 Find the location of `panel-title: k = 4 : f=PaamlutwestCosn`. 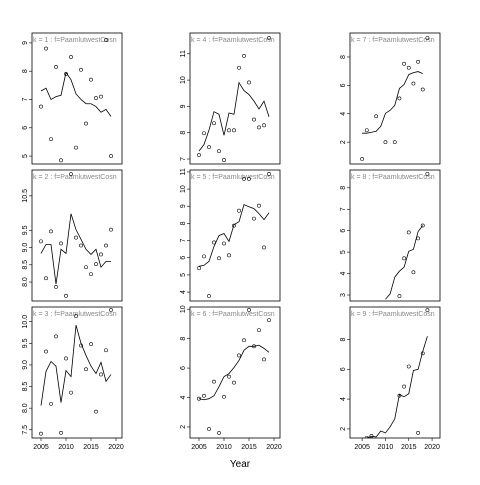

panel-title: k = 4 : f=PaamlutwestCosn is located at coordinates (233, 40).